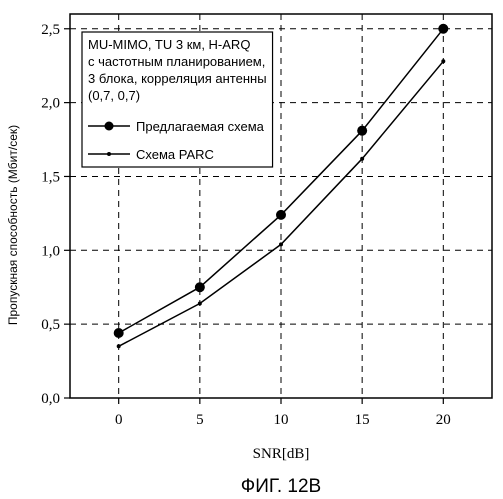 The width and height of the screenshot is (503, 499). Describe the element at coordinates (13, 225) in the screenshot. I see `y-axis-label: Пропускная способность (Мбит/сек)` at that location.